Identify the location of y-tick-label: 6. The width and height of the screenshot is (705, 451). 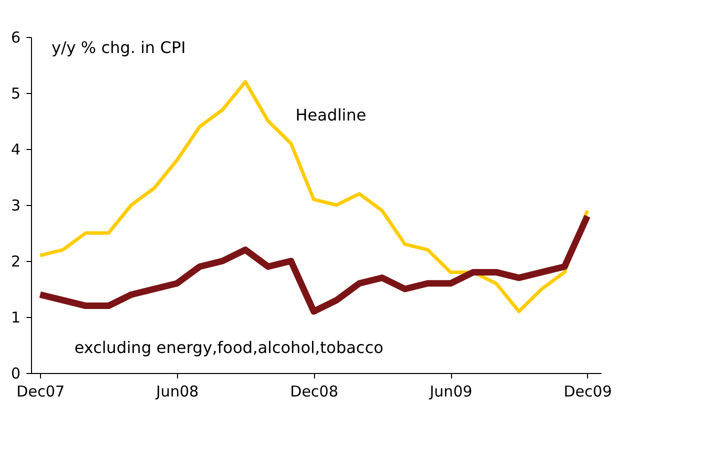
(15, 37).